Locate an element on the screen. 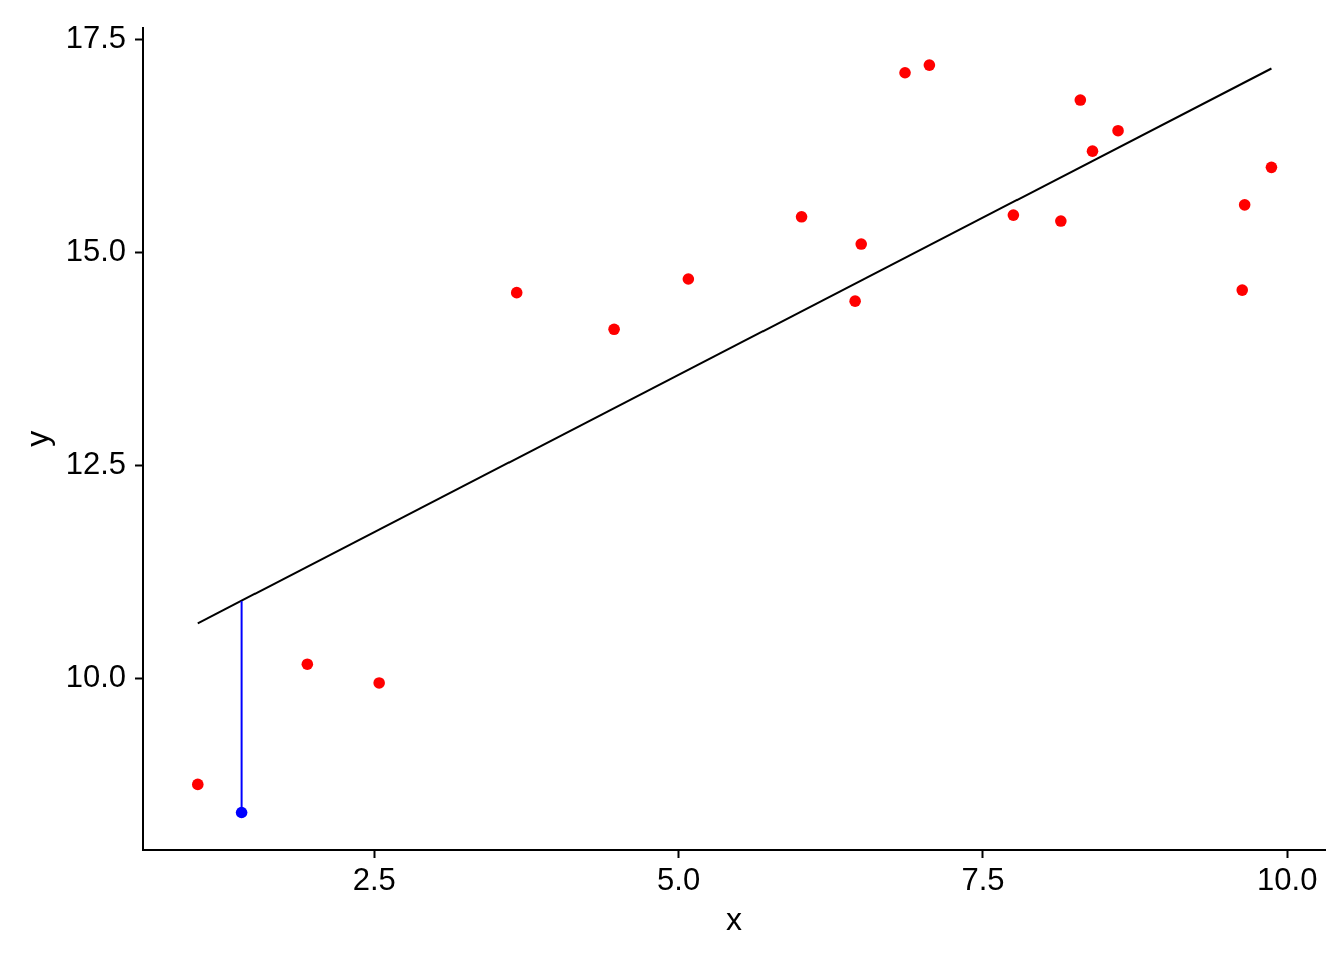 The height and width of the screenshot is (960, 1344). y-axis-title: y is located at coordinates (37, 438).